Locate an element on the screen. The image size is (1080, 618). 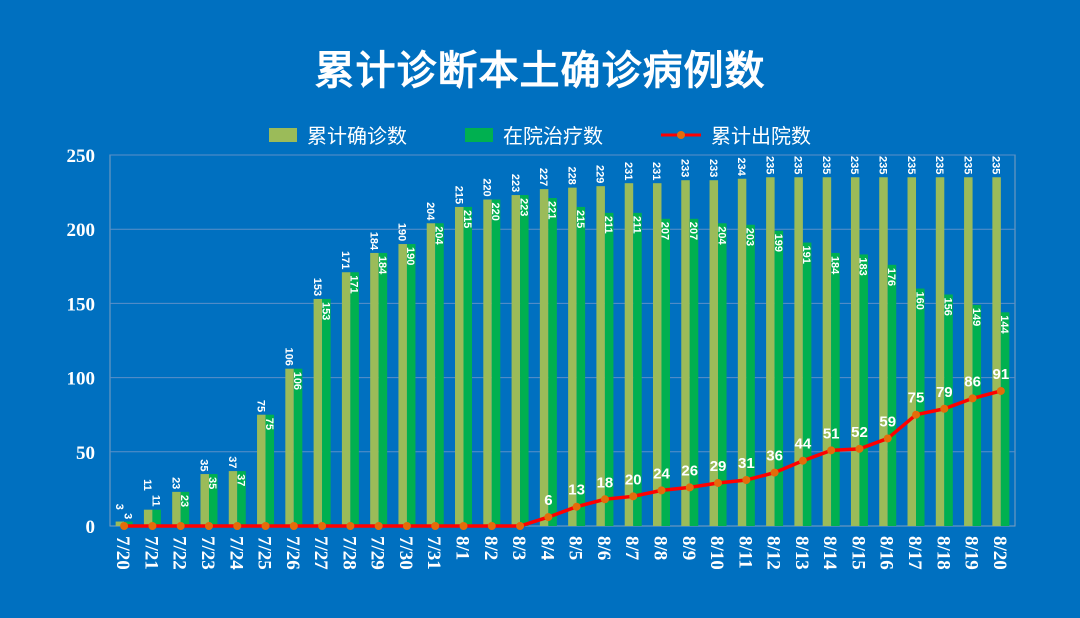
legend-label-discharged: 累计出院数 is located at coordinates (761, 136).